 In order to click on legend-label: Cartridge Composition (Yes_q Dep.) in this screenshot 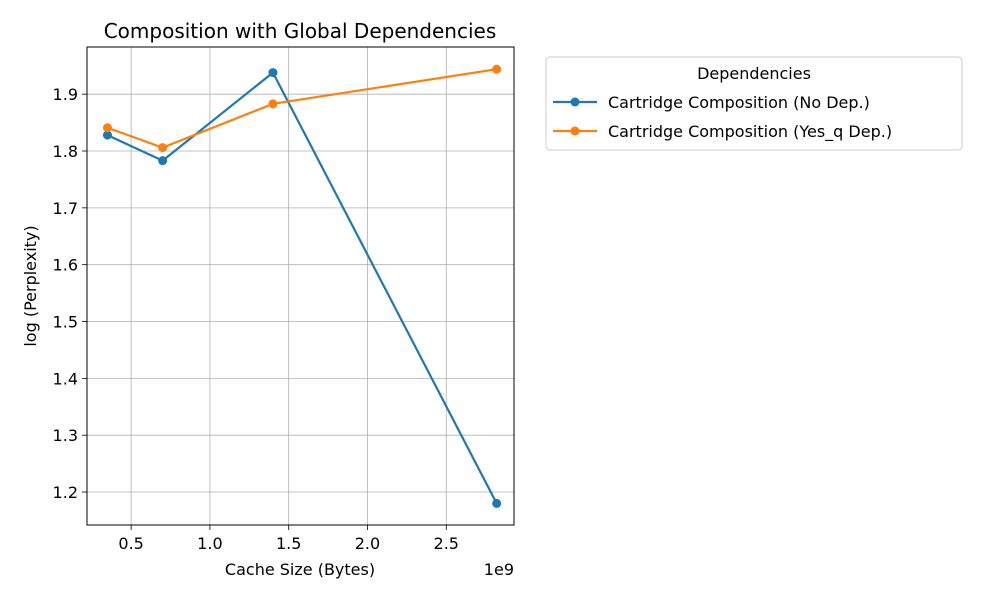, I will do `click(750, 132)`.